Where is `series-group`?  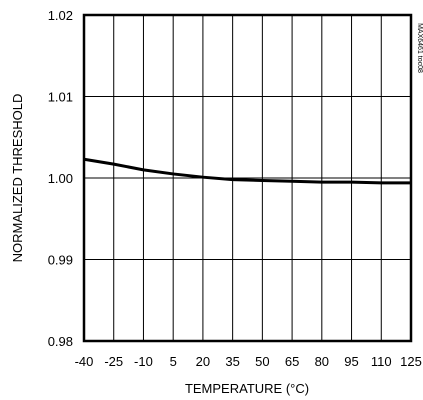
series-group is located at coordinates (247, 171).